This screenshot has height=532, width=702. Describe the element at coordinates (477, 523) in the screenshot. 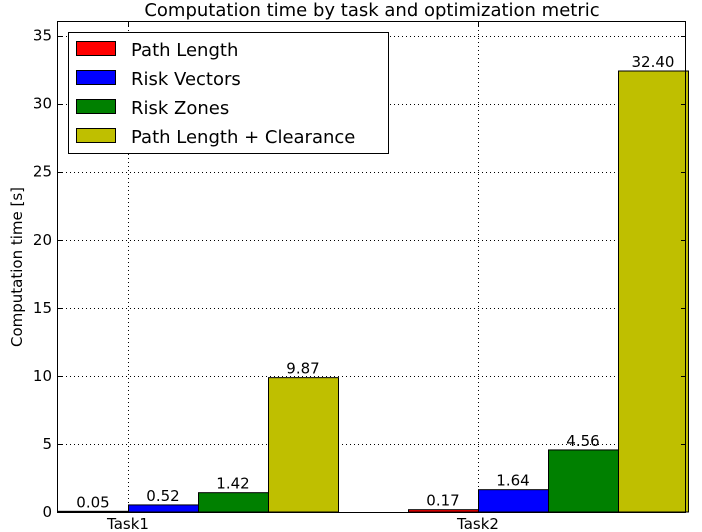

I see `x-tick-label: Task2` at that location.